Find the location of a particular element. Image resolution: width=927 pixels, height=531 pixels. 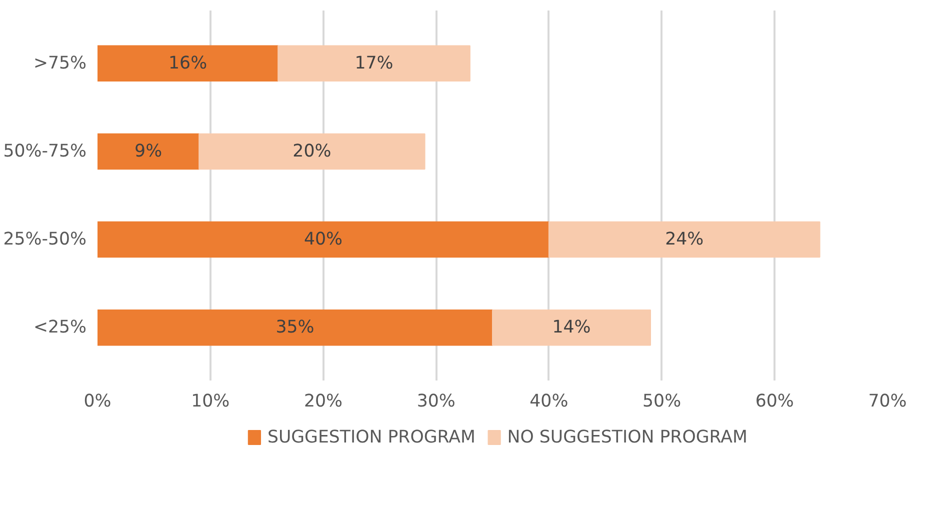

y-tick-label: <25% is located at coordinates (60, 328).